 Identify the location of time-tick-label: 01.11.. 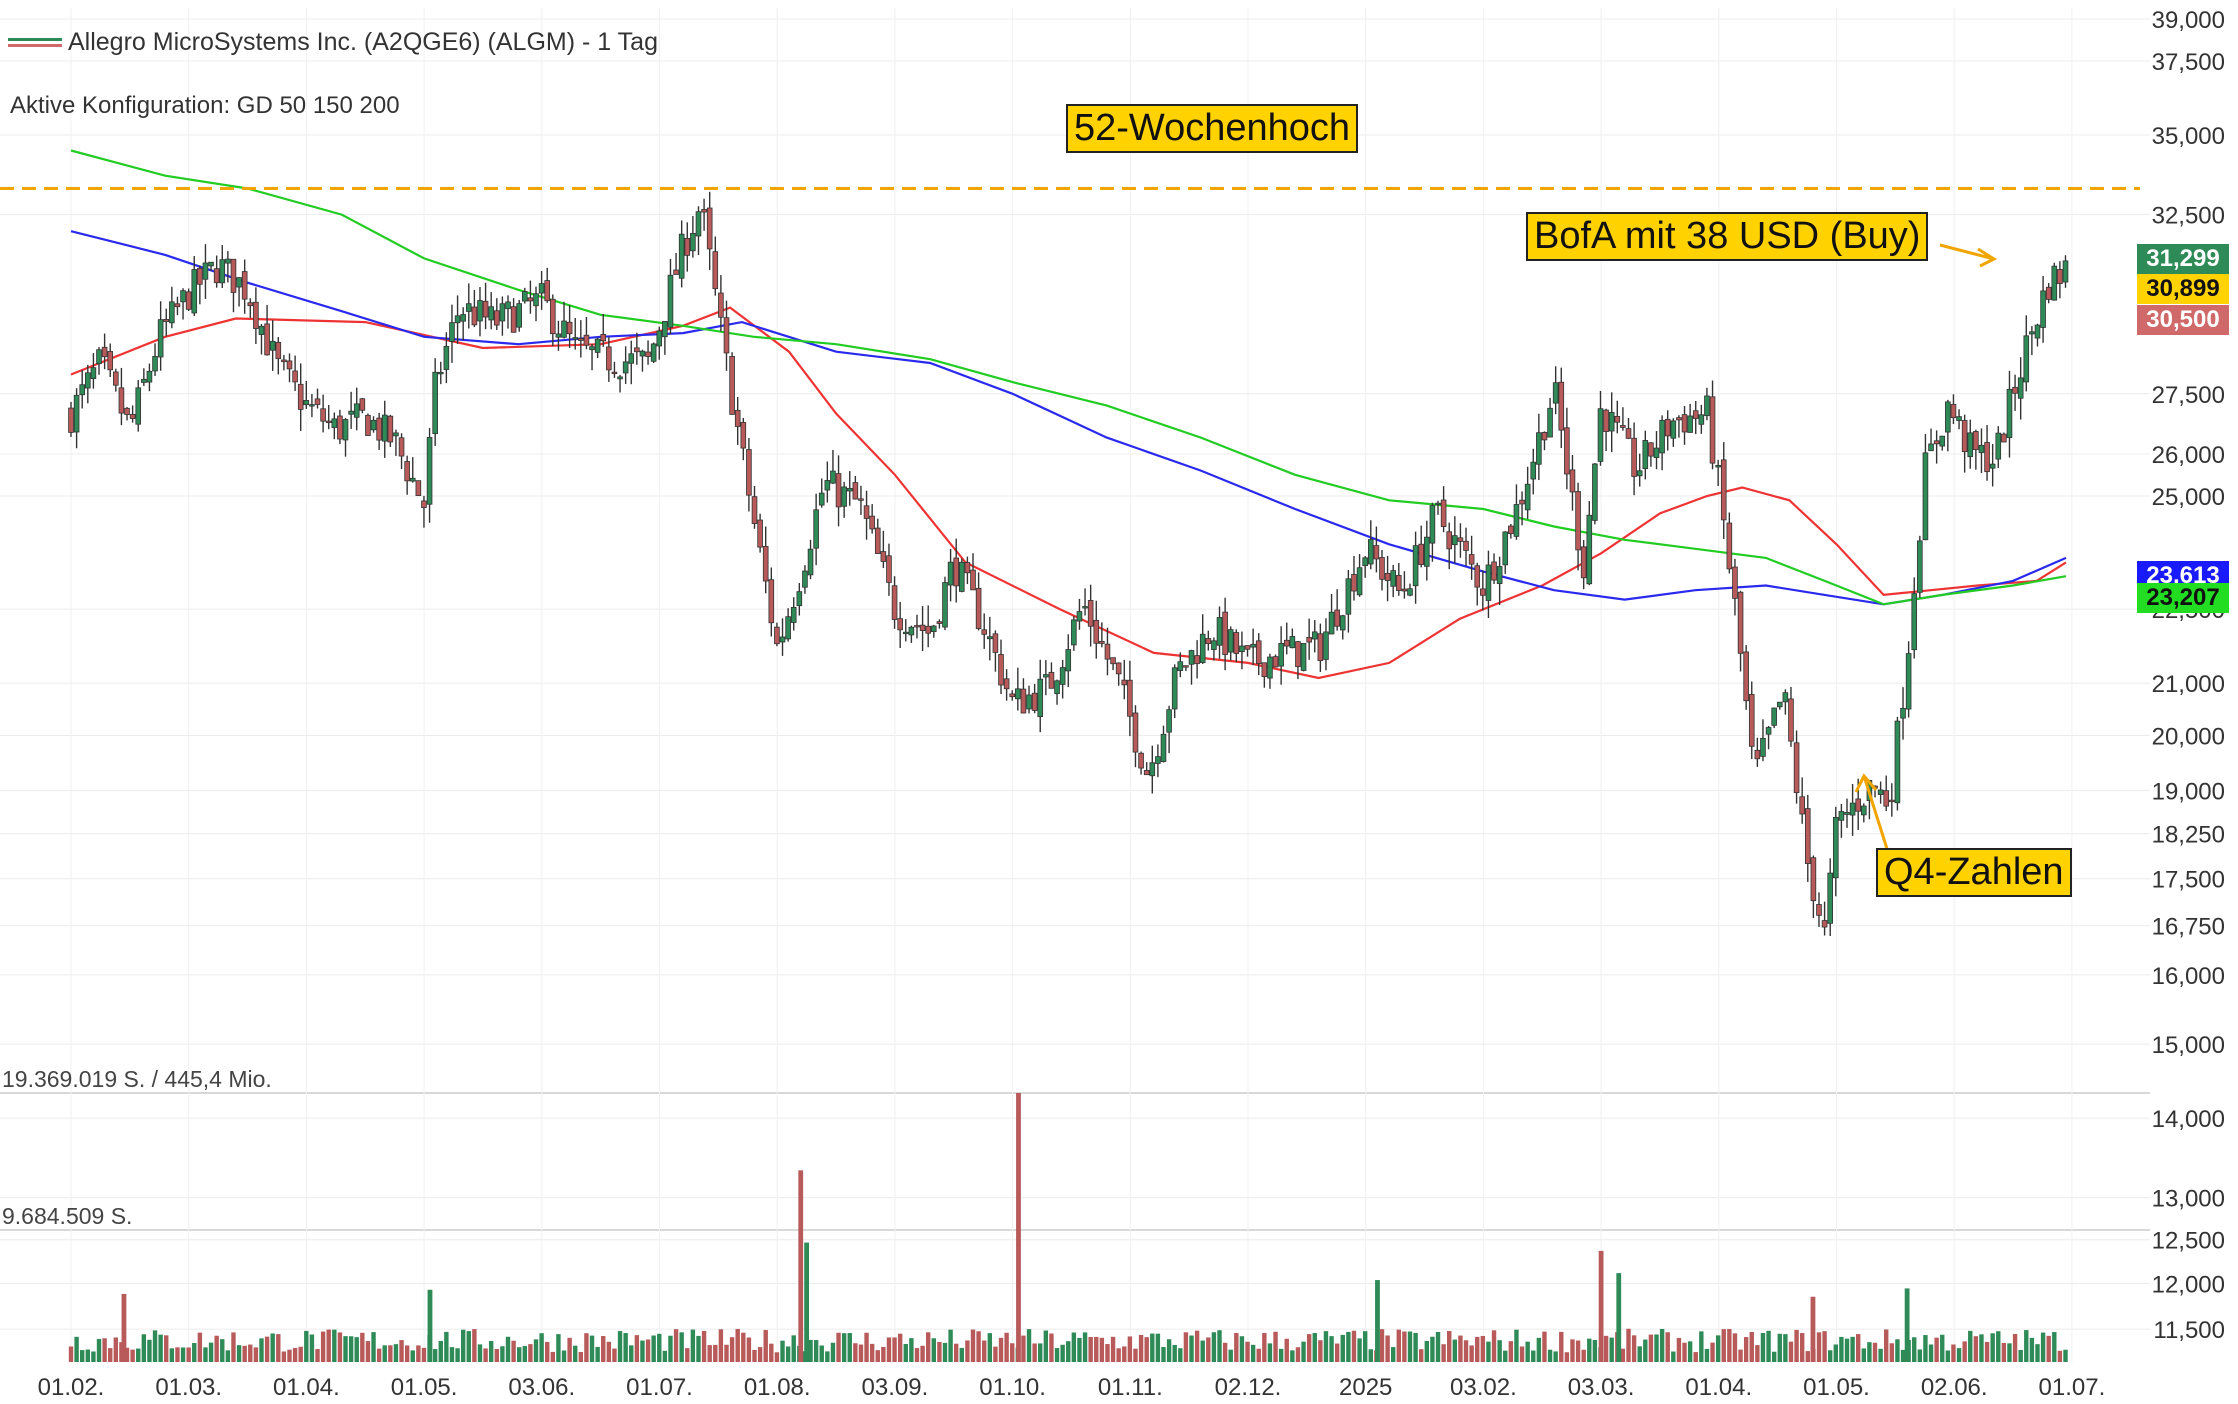
(1130, 1387).